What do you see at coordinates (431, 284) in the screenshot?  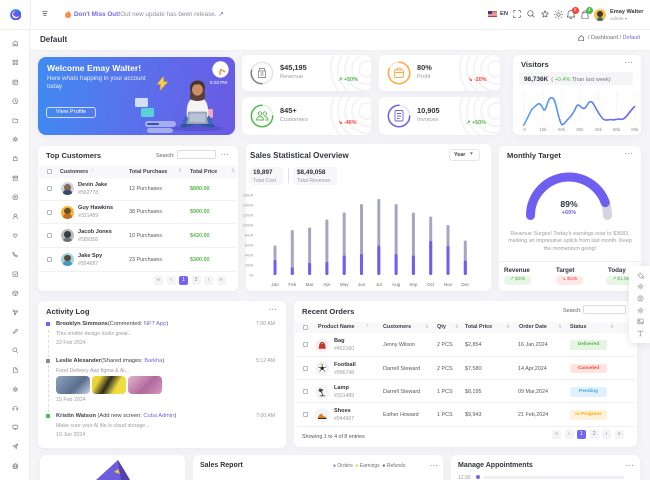 I see `svg-text: Oct` at bounding box center [431, 284].